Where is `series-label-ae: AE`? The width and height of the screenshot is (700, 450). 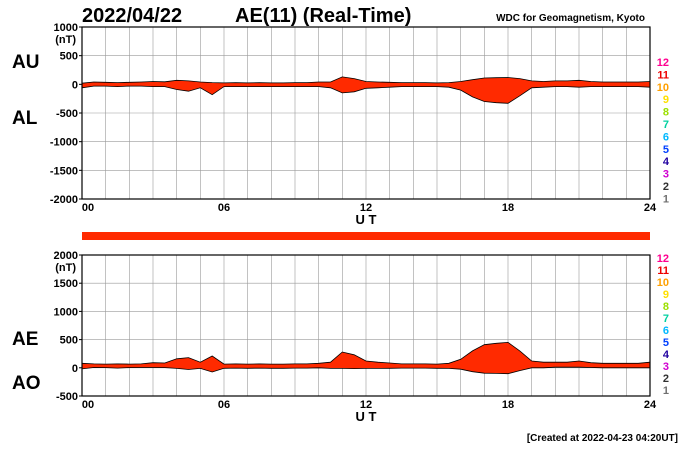 series-label-ae: AE is located at coordinates (25, 339).